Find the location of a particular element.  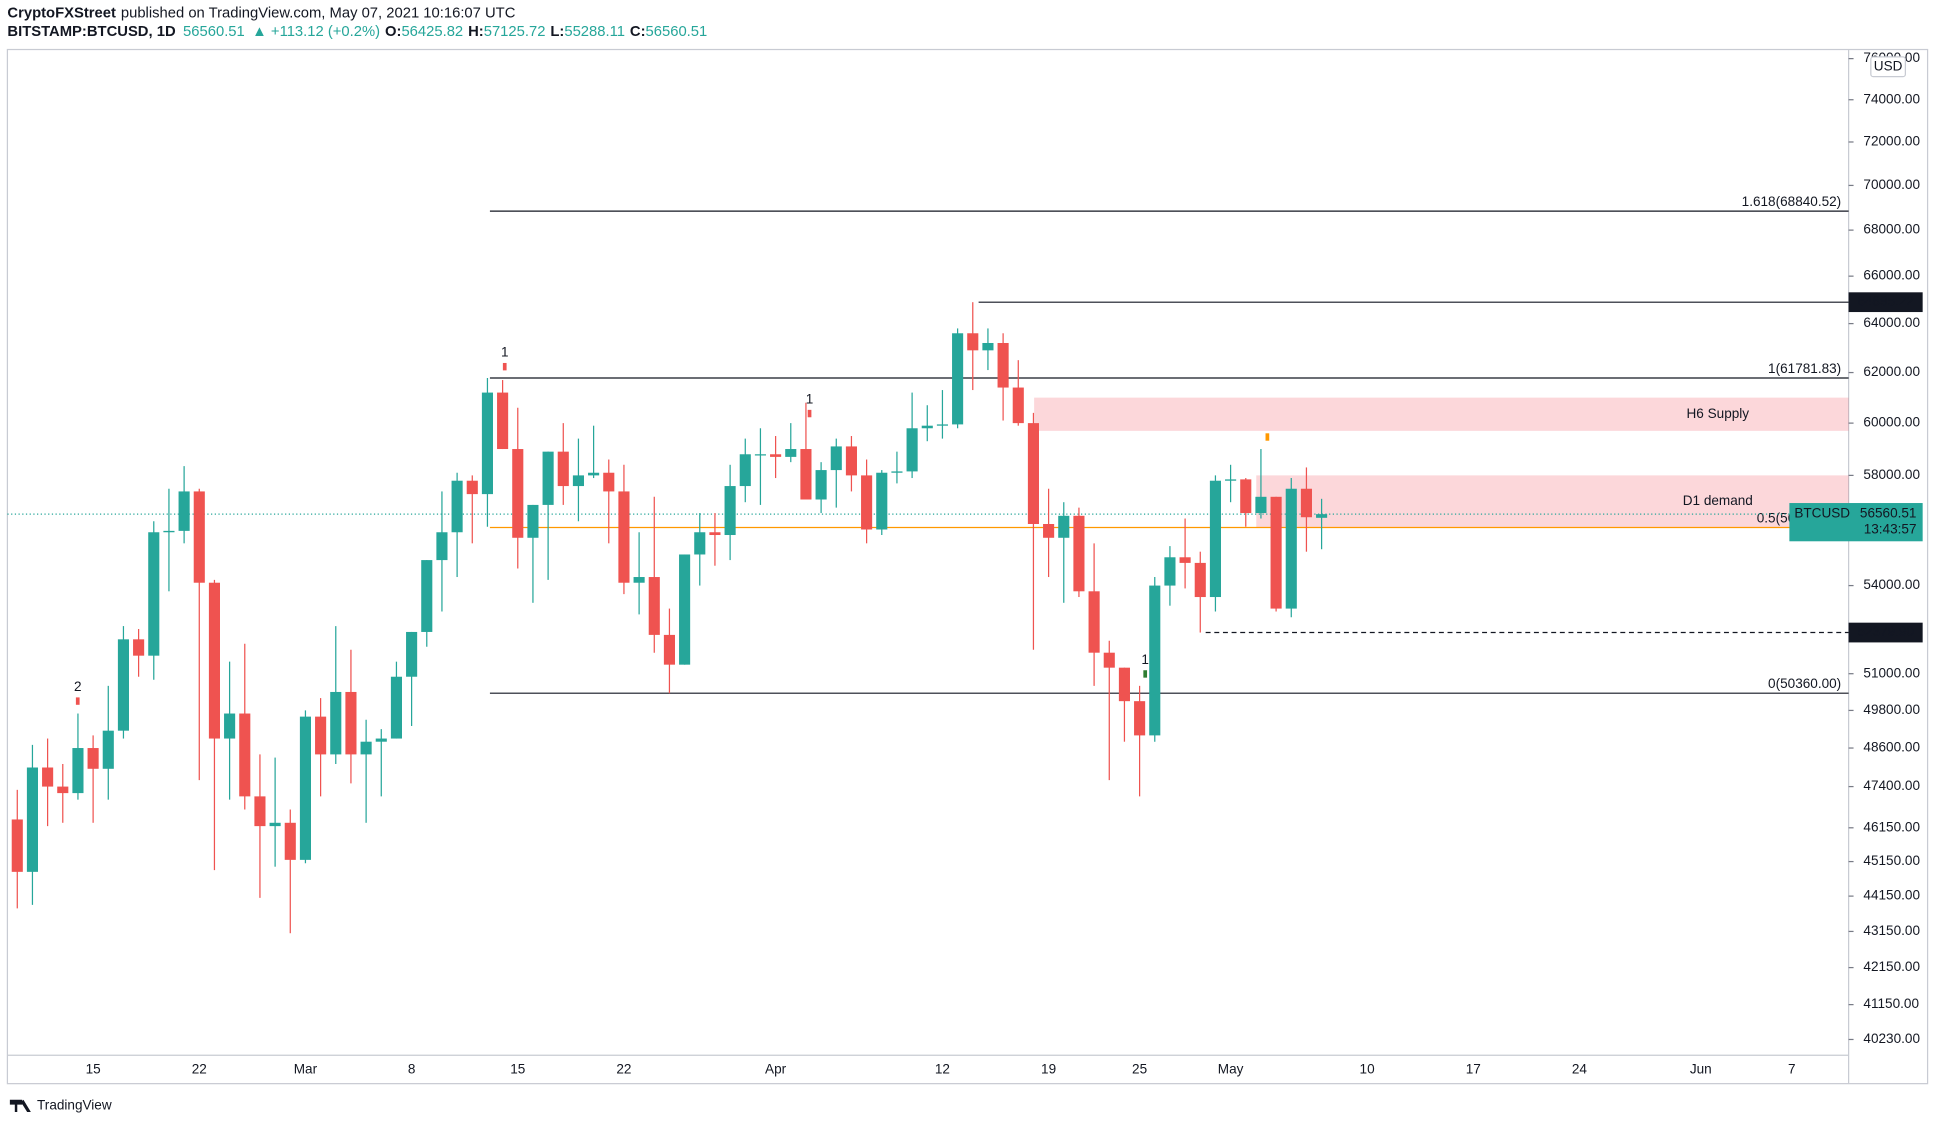

unit: USD is located at coordinates (1888, 65).